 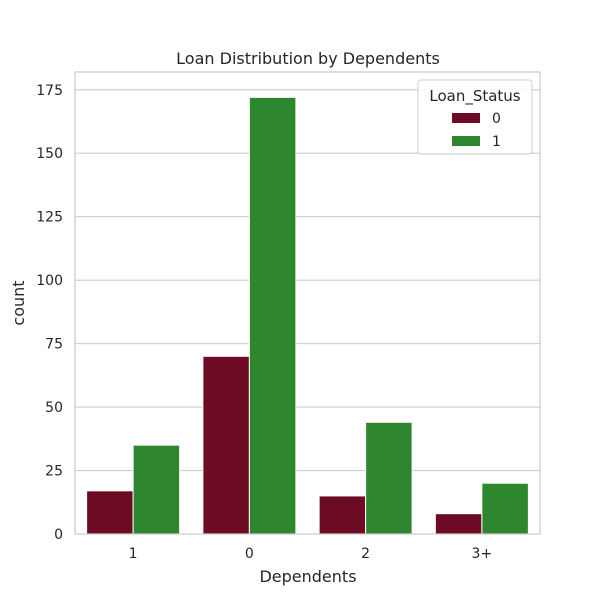 What do you see at coordinates (133, 554) in the screenshot?
I see `x-tick-label: 1` at bounding box center [133, 554].